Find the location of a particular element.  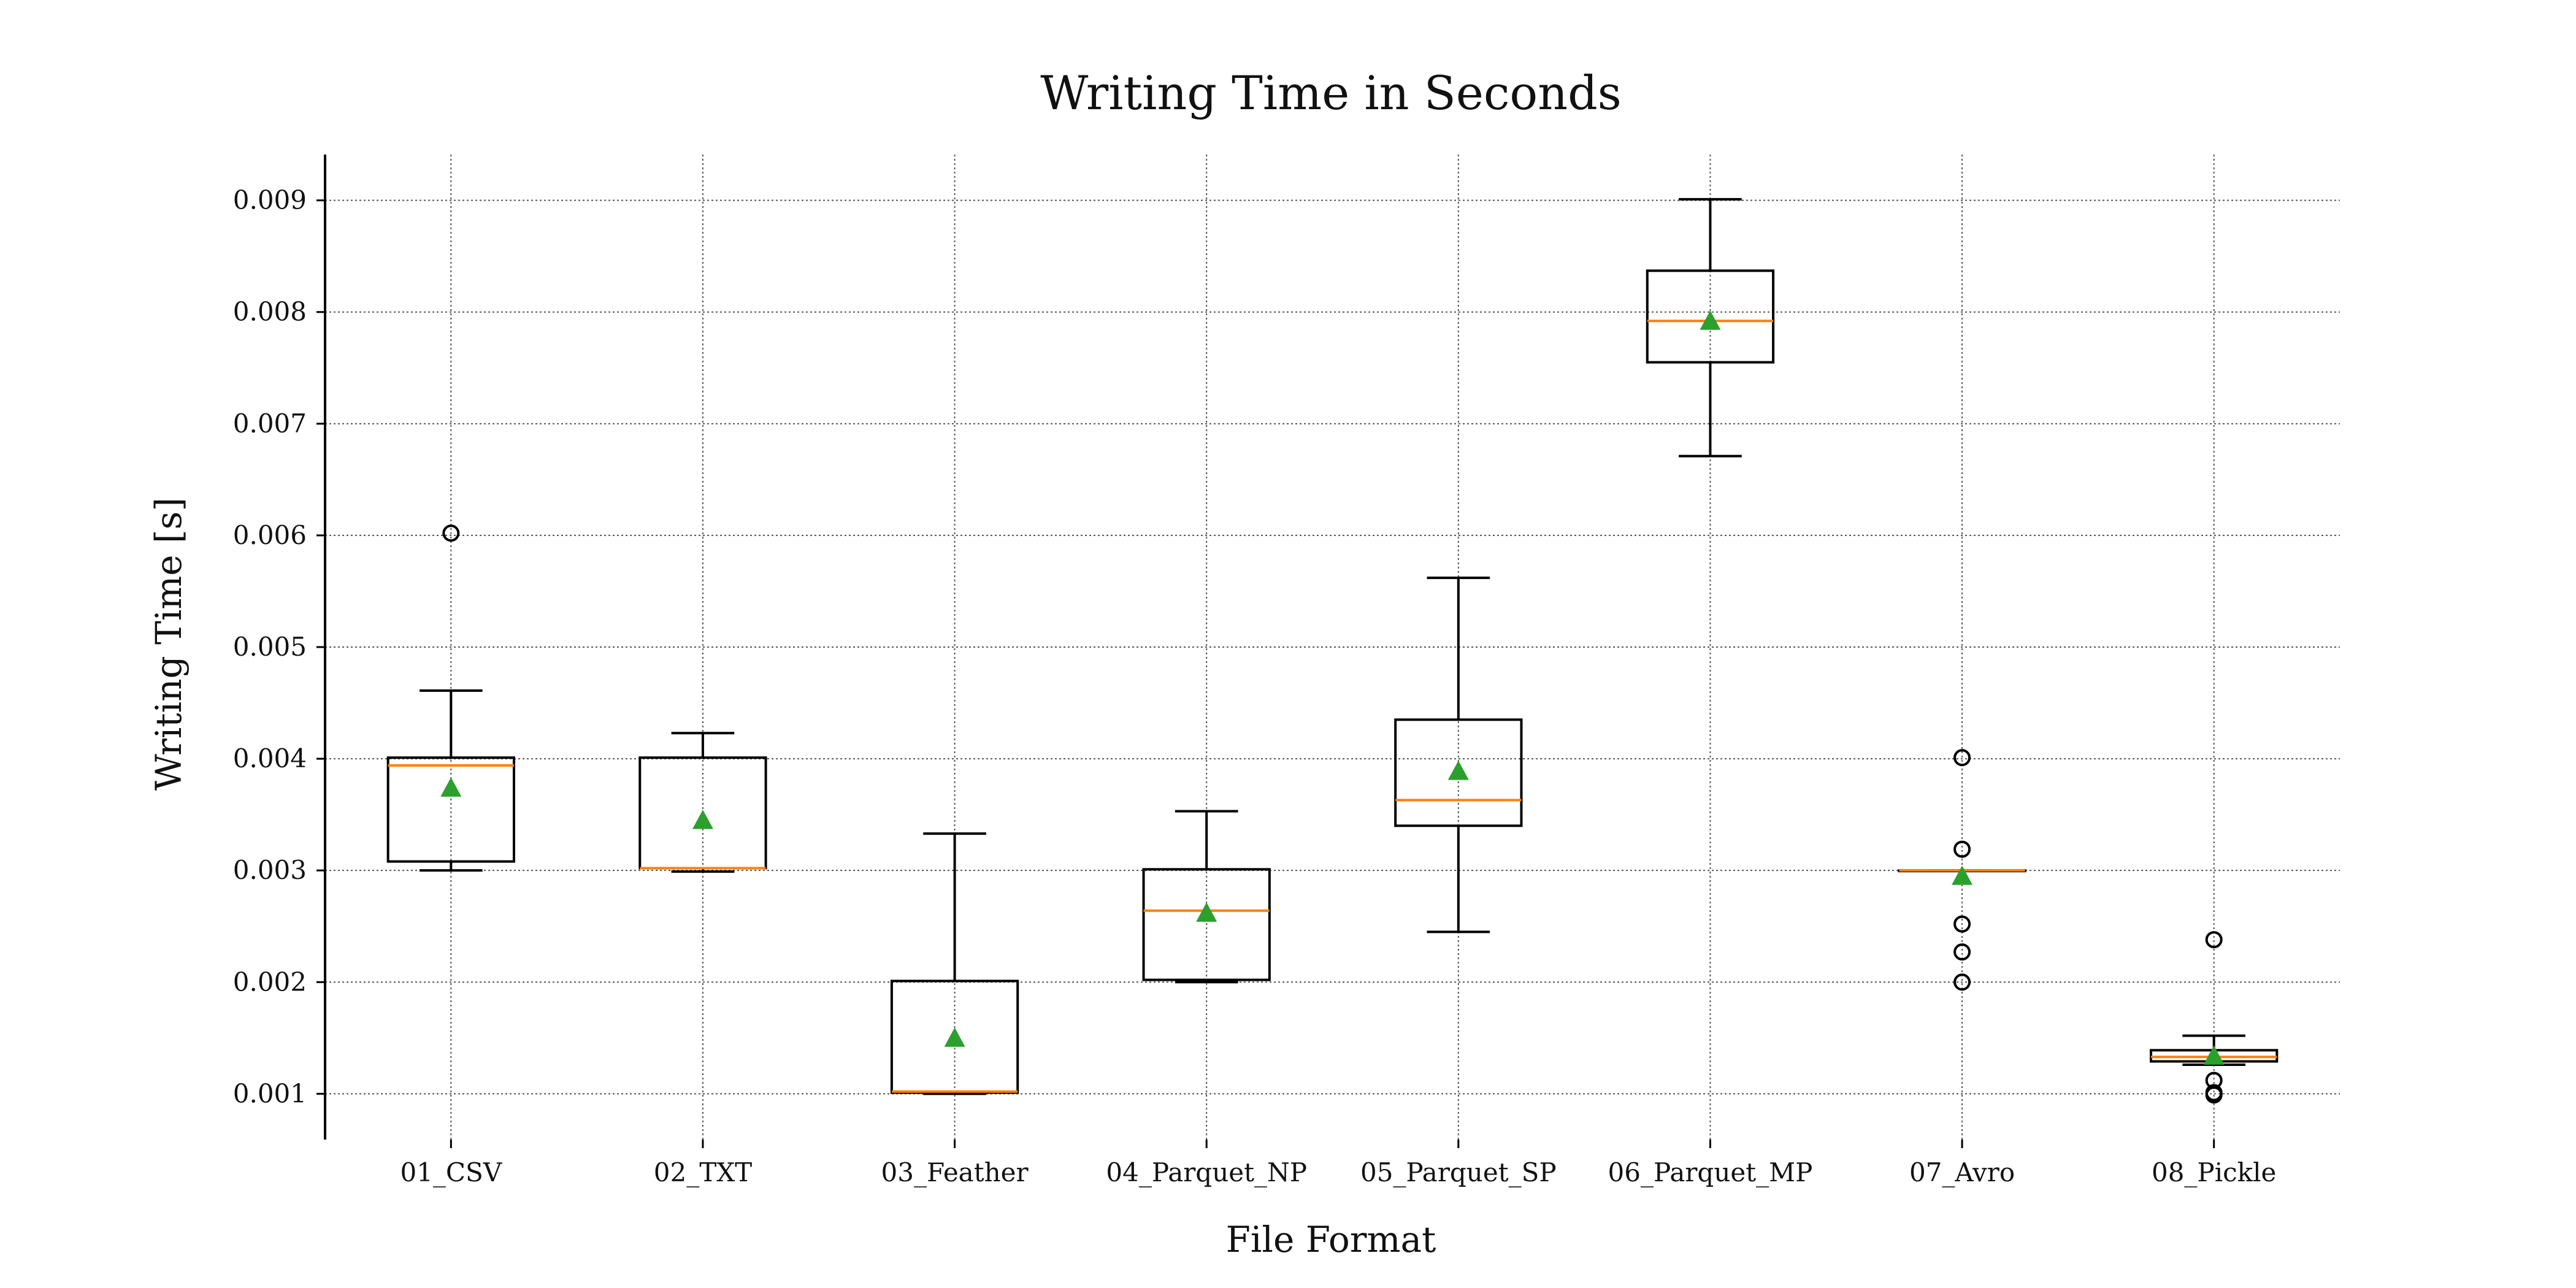

y-tick-label: 0.006 is located at coordinates (270, 535).